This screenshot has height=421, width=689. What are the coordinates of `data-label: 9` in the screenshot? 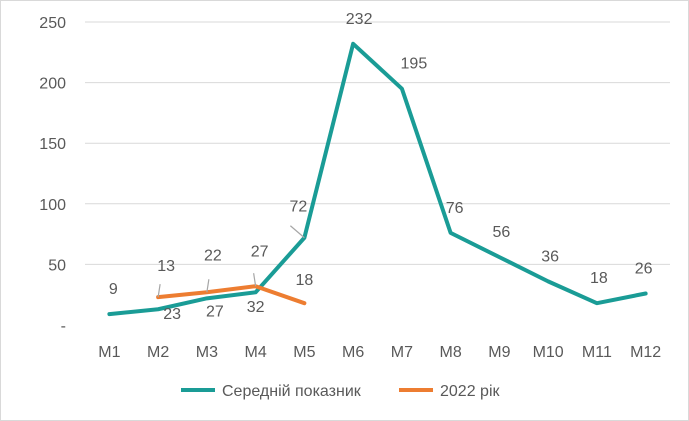 It's located at (113, 289).